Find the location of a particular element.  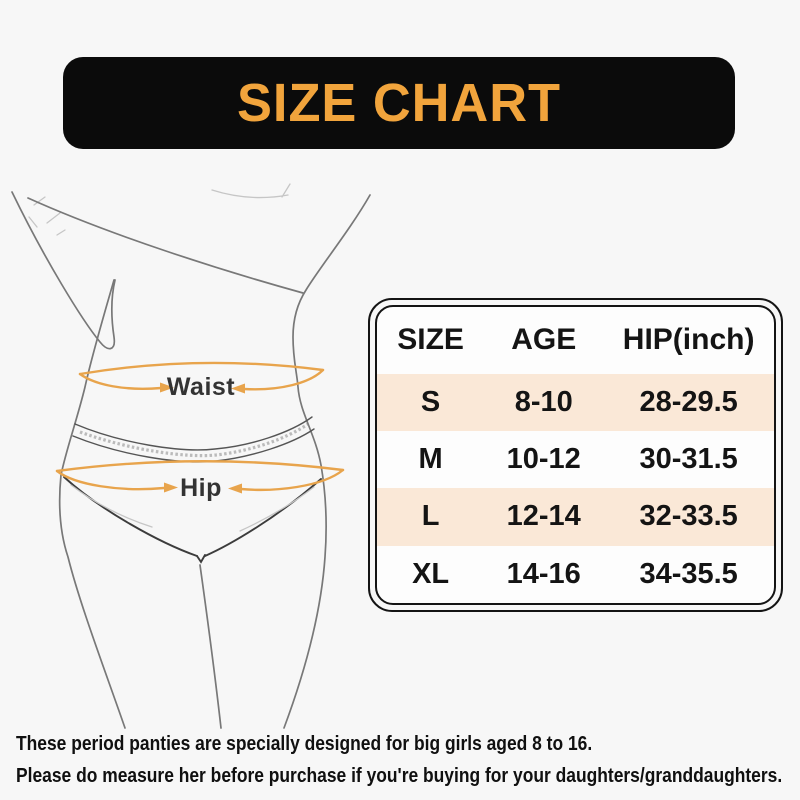

cell-hip: 34-35.5 is located at coordinates (688, 573).